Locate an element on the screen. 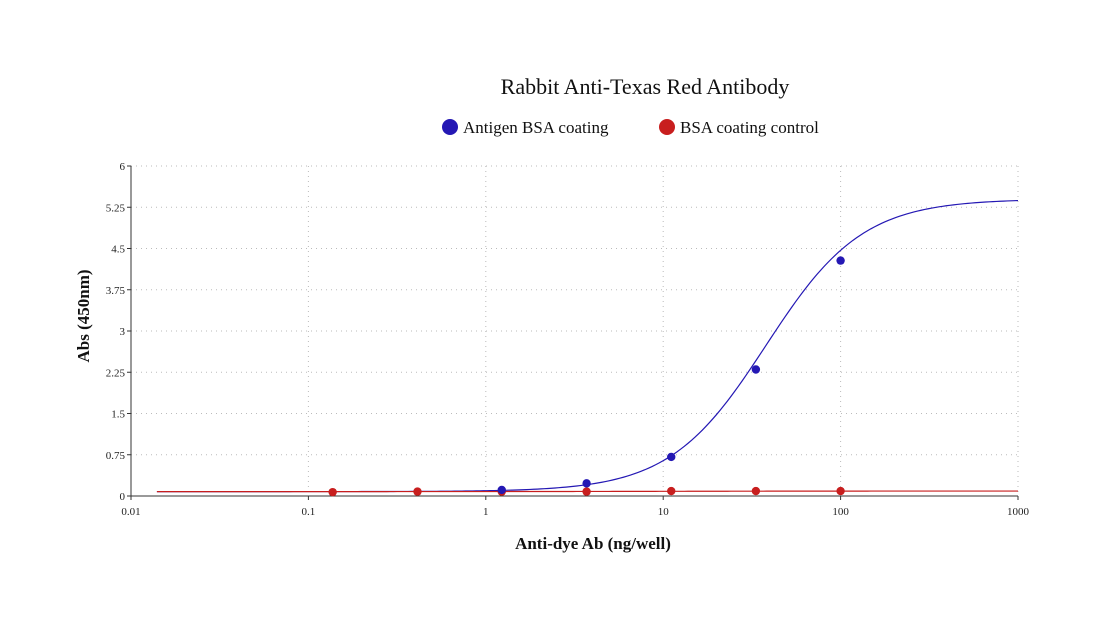 The image size is (1097, 638). legend-marker-antigen is located at coordinates (450, 127).